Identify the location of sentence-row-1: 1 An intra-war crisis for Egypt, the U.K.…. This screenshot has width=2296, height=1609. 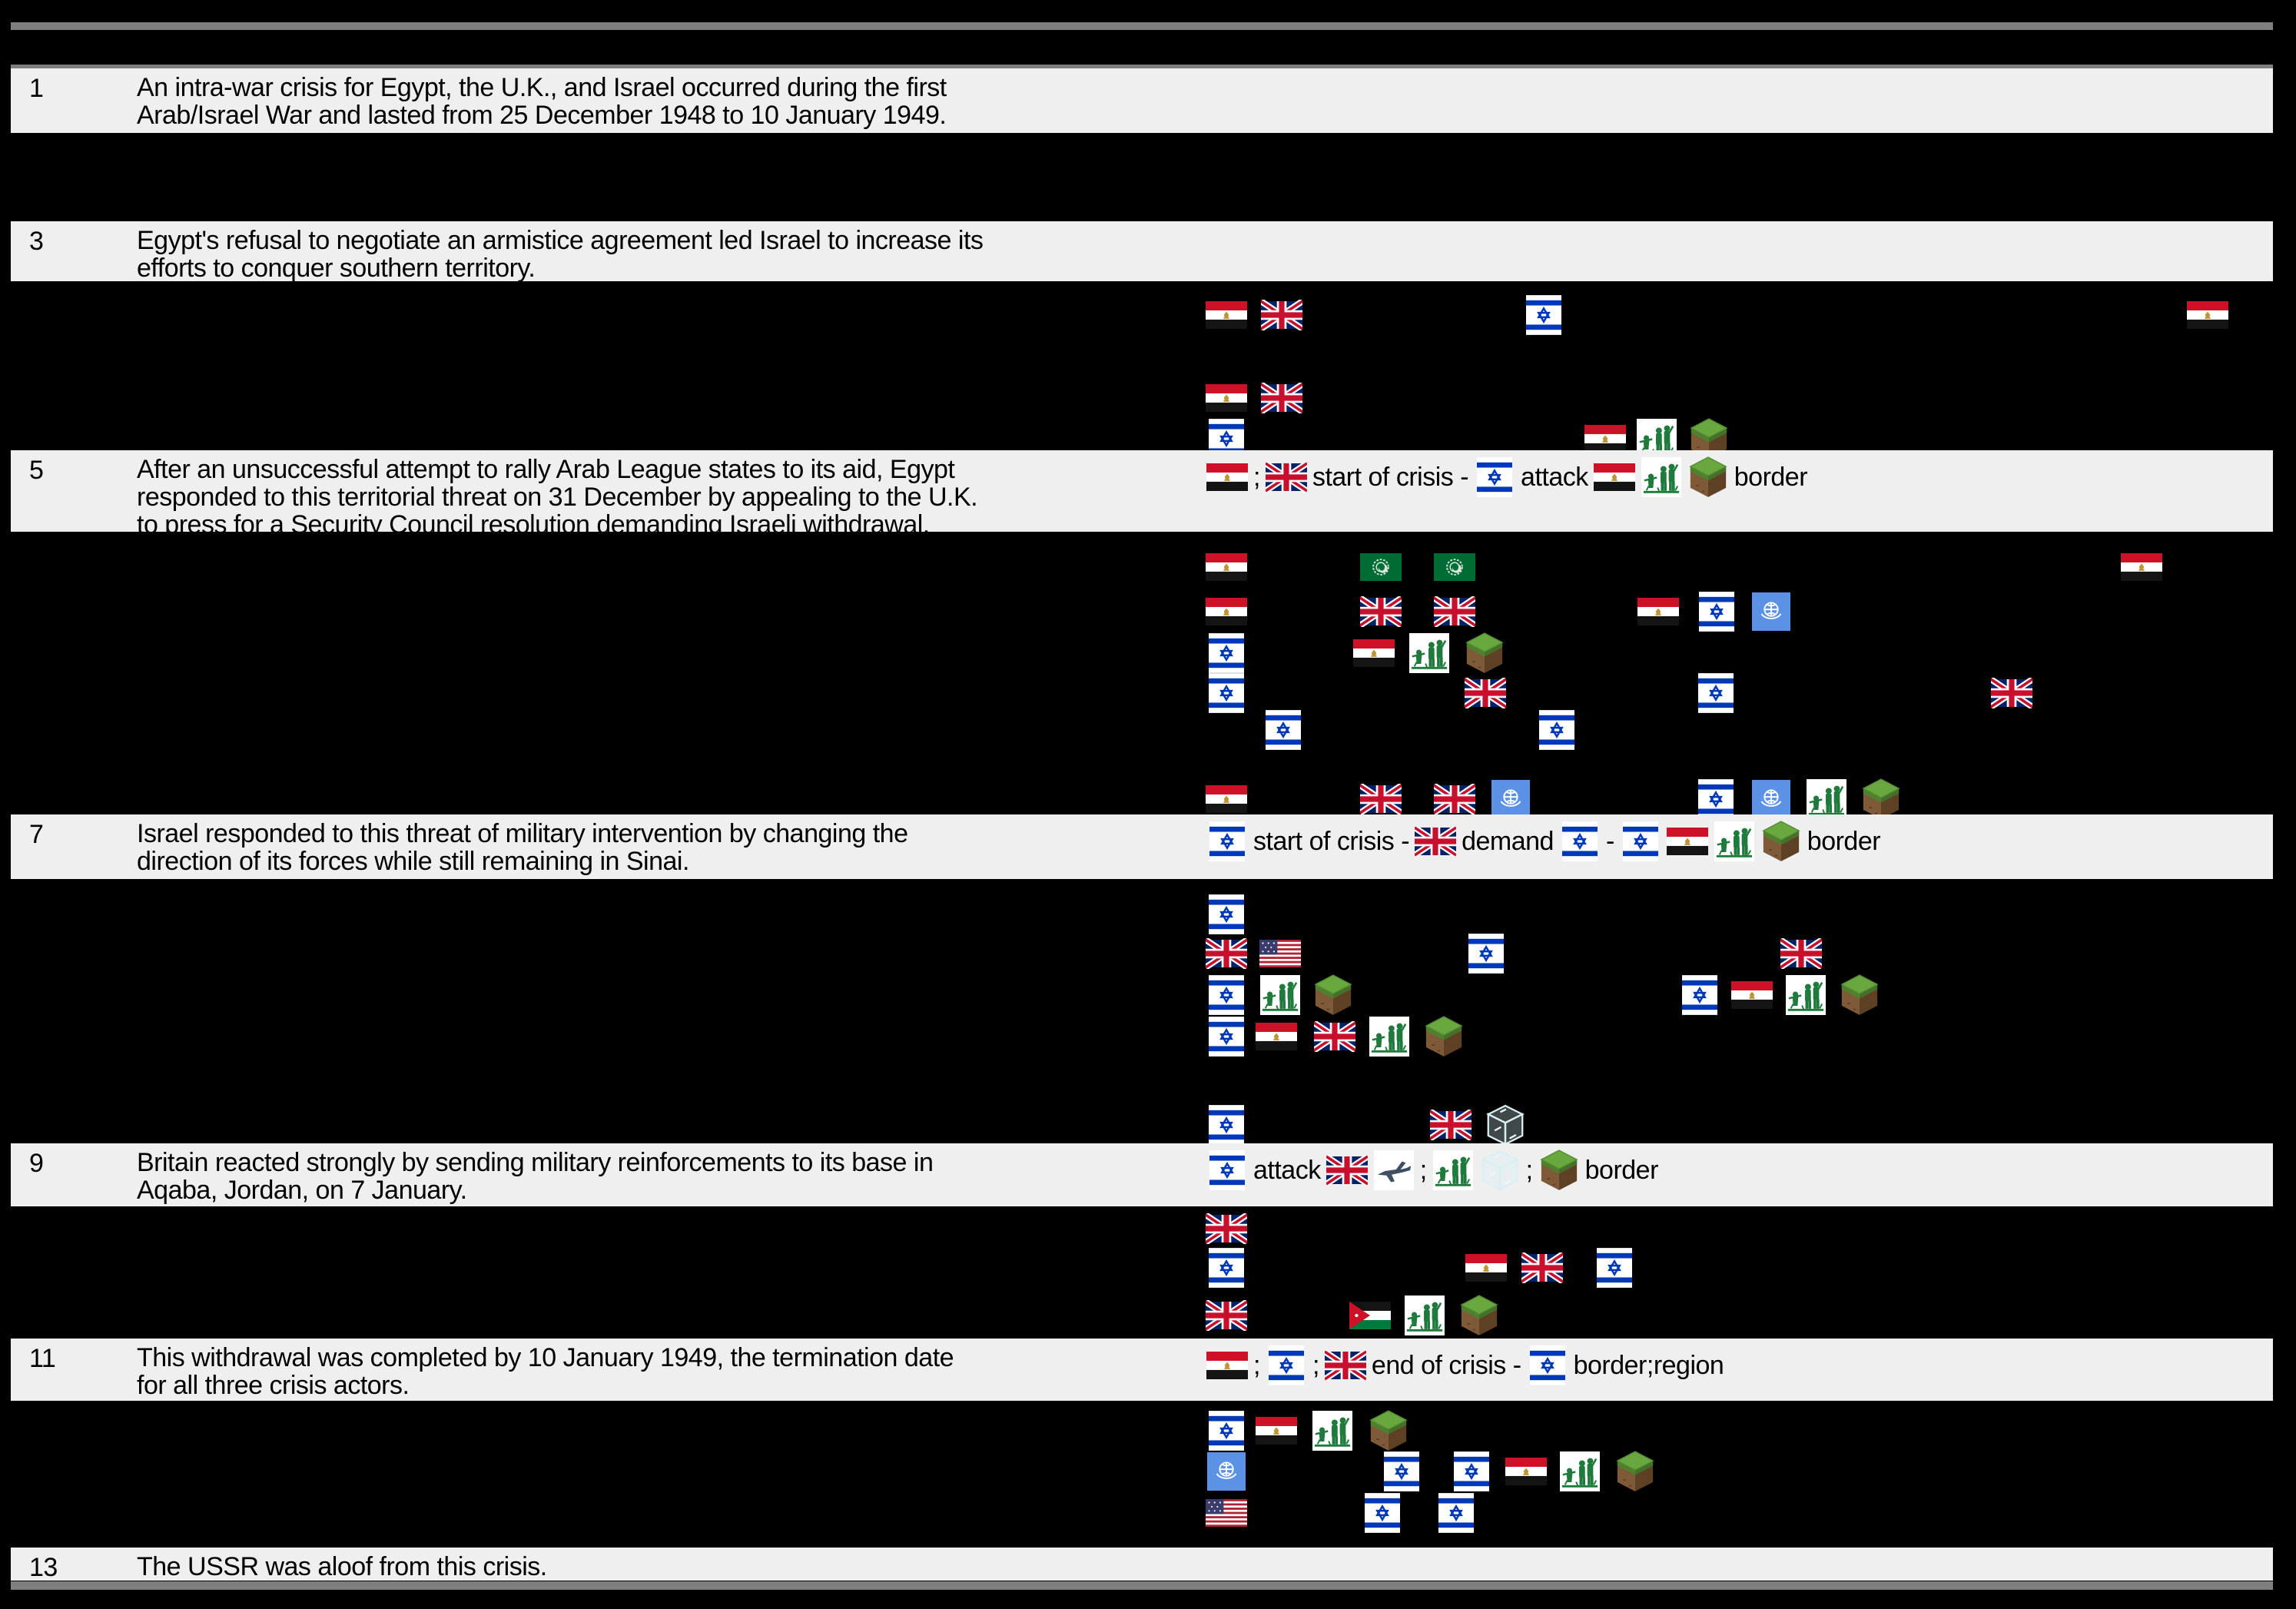
(1142, 101).